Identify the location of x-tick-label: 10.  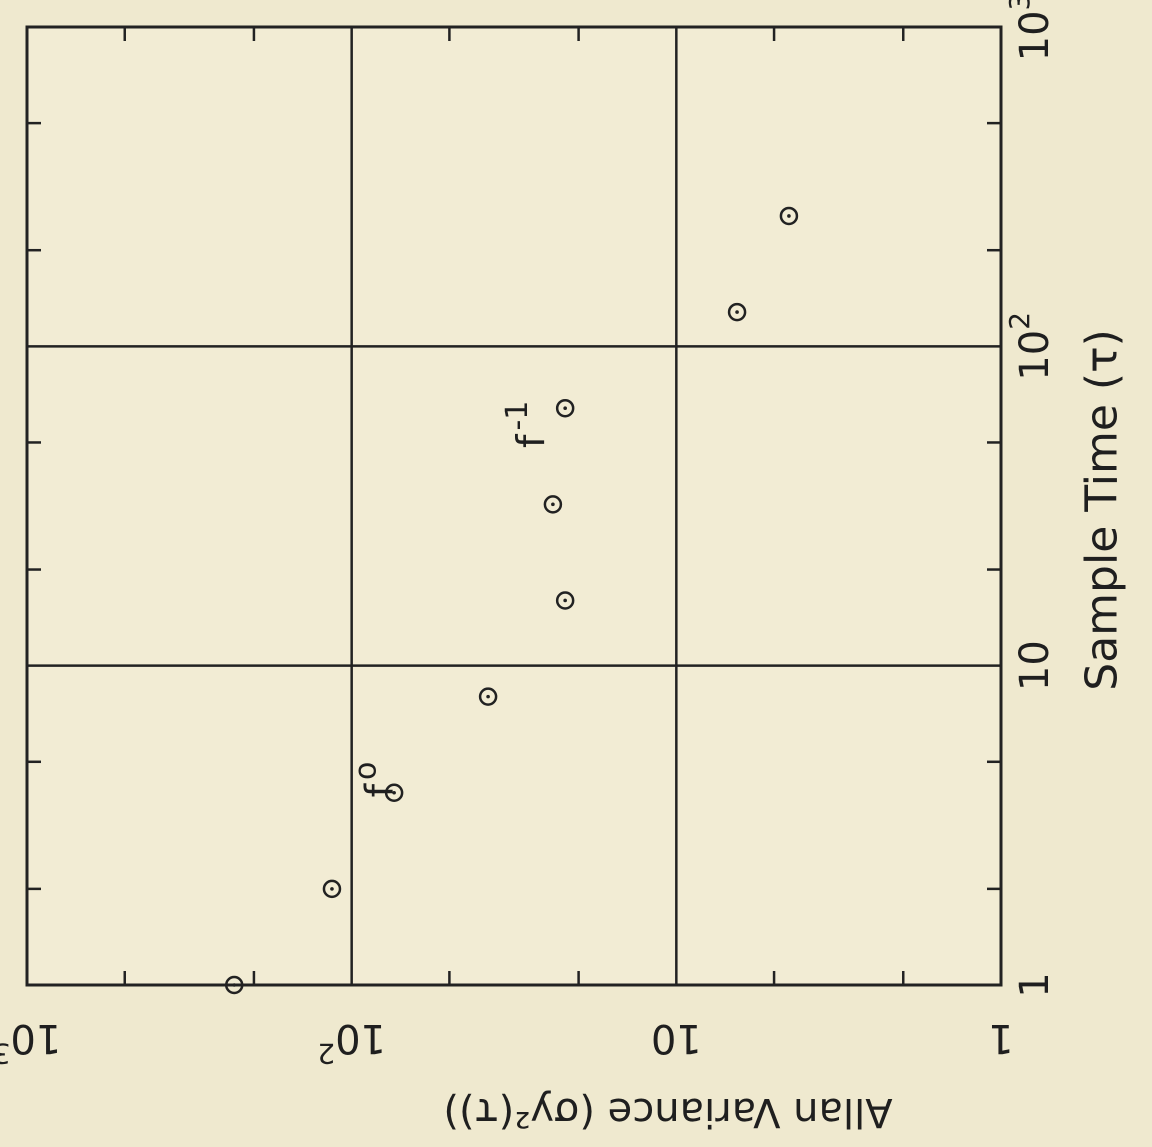
(1035, 665).